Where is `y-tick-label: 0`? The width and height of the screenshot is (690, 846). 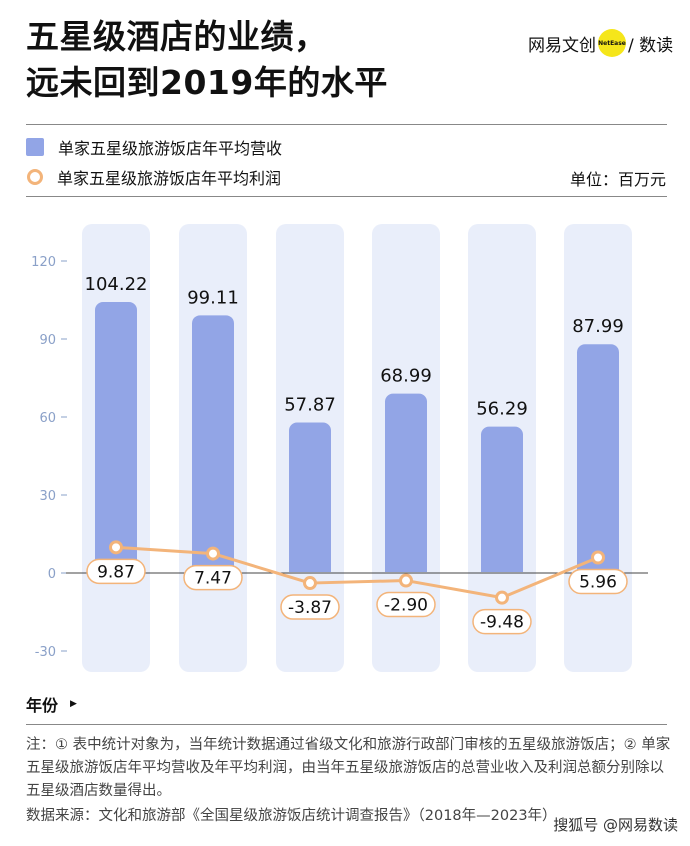
y-tick-label: 0 is located at coordinates (52, 574).